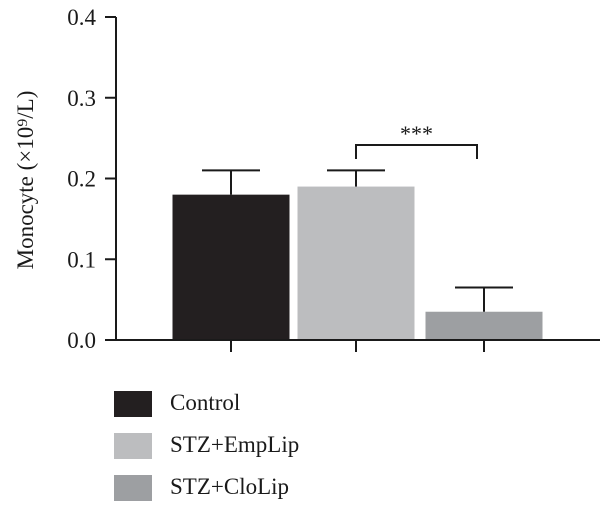 This screenshot has height=512, width=600. Describe the element at coordinates (416, 151) in the screenshot. I see `significance-bracket` at that location.